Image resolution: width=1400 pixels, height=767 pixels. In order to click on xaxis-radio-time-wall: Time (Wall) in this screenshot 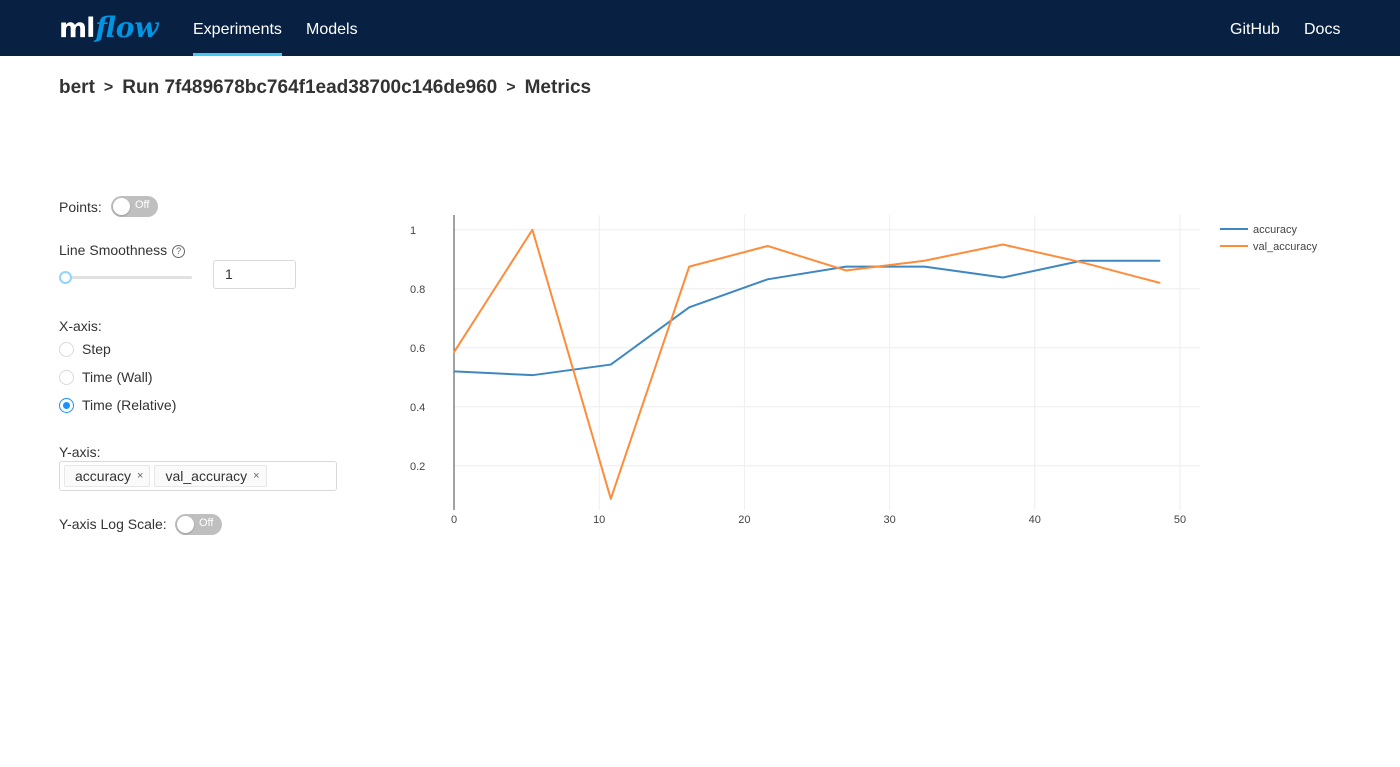, I will do `click(106, 377)`.